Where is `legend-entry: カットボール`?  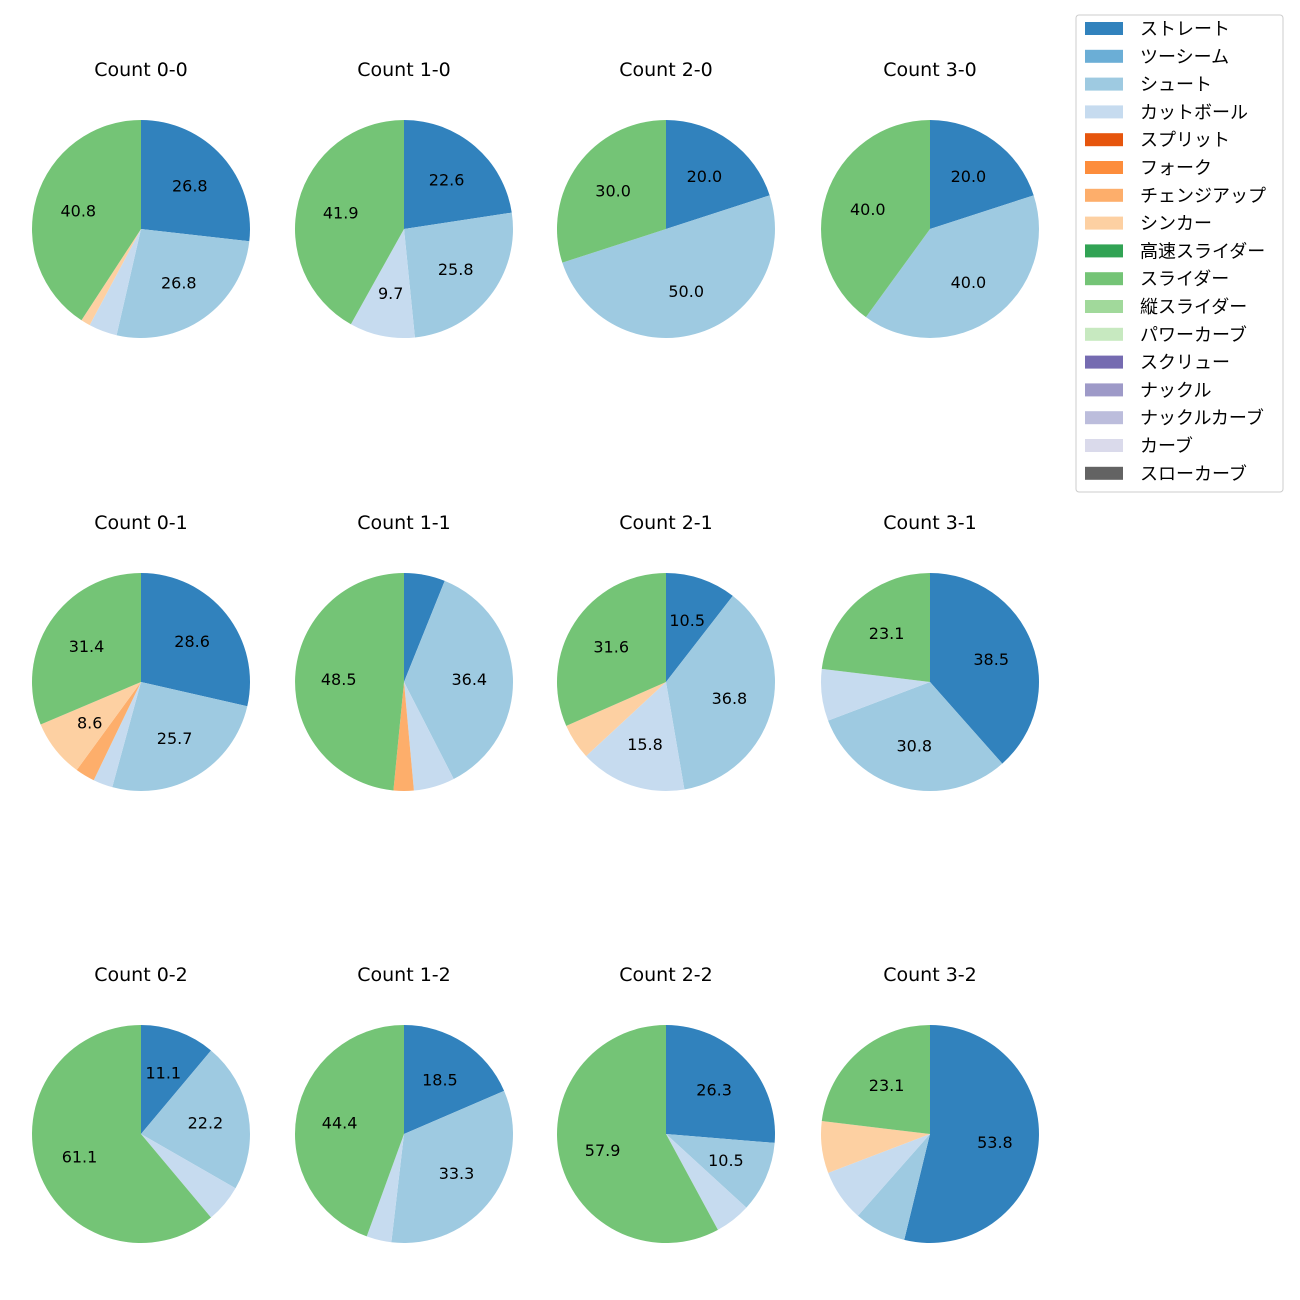 legend-entry: カットボール is located at coordinates (1166, 112).